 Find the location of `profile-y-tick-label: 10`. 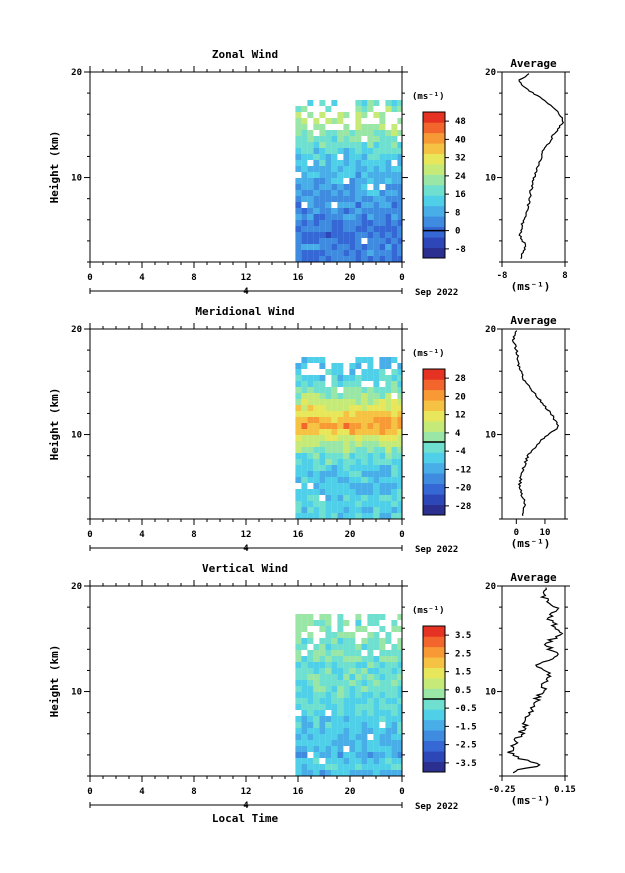

profile-y-tick-label: 10 is located at coordinates (490, 436).